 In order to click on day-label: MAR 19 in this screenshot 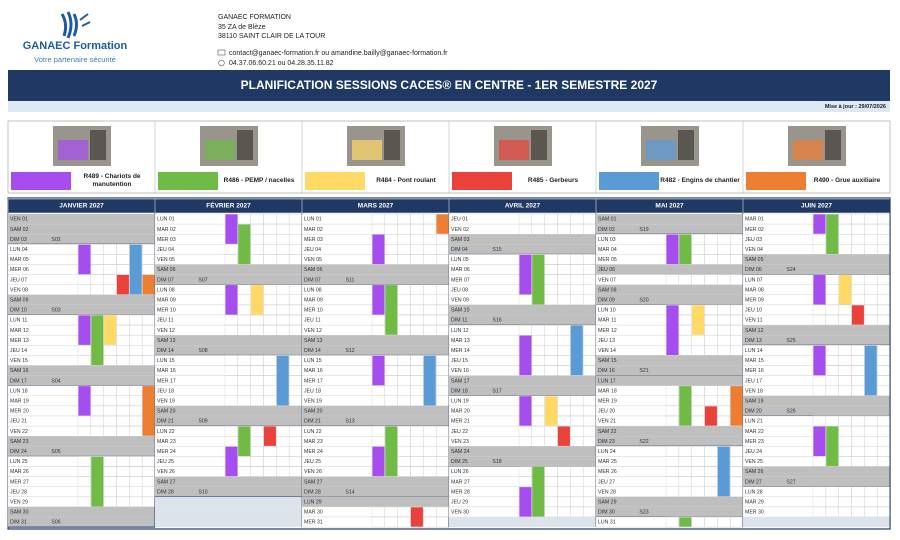, I will do `click(19, 402)`.